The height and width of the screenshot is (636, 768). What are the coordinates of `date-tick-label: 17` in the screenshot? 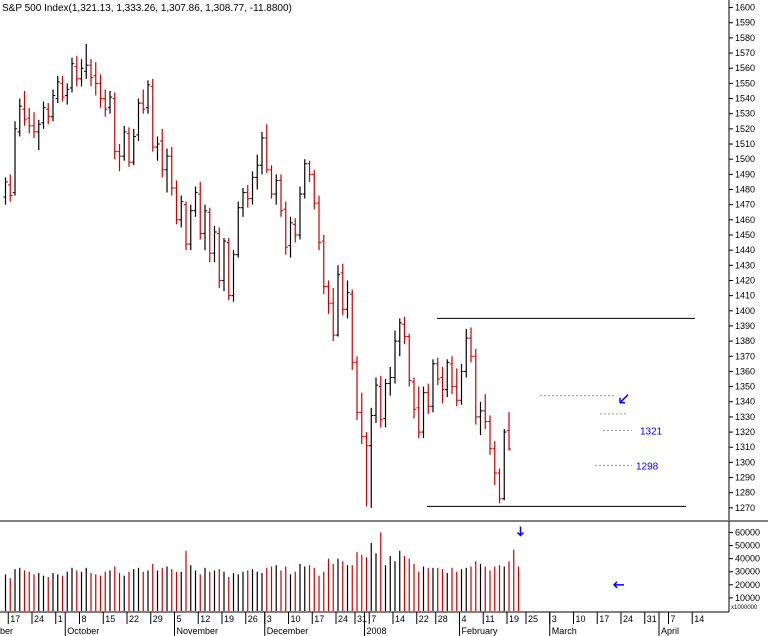 It's located at (15, 619).